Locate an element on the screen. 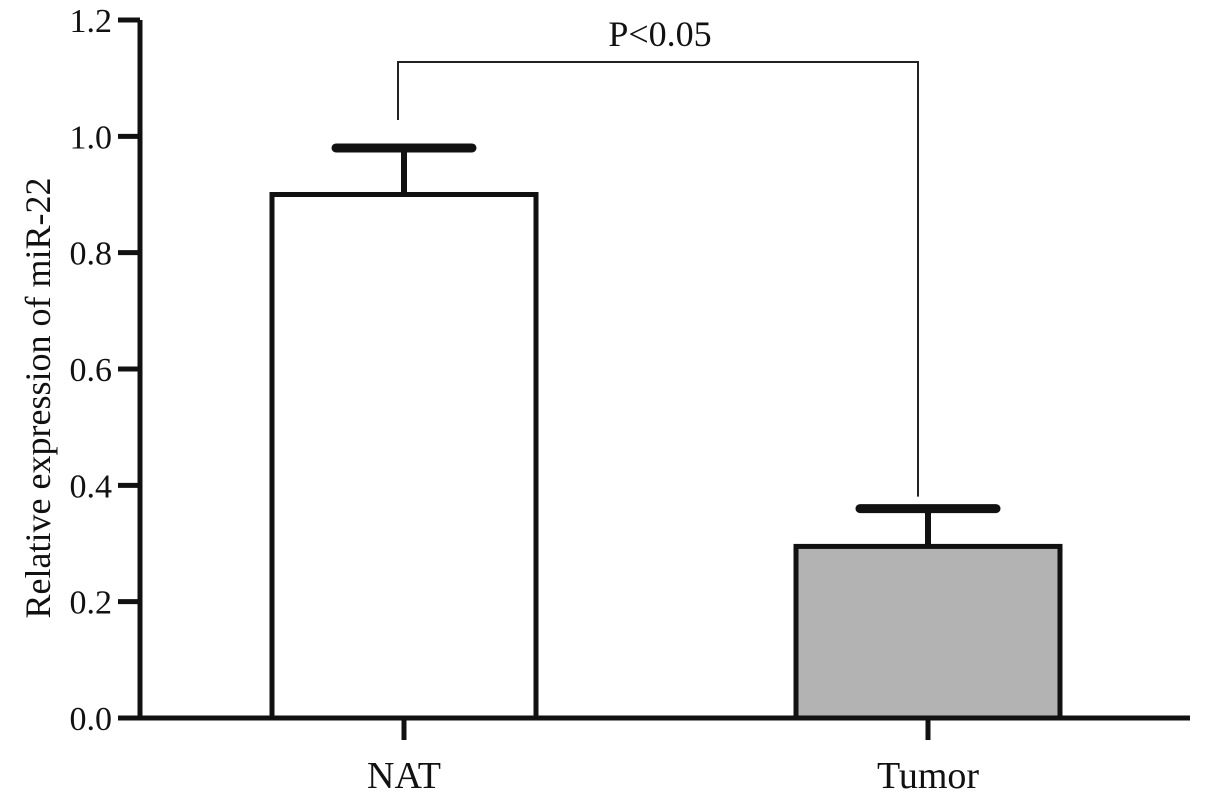 This screenshot has width=1205, height=801. y-axis-label: Relative expression of miR-22 is located at coordinates (38, 398).